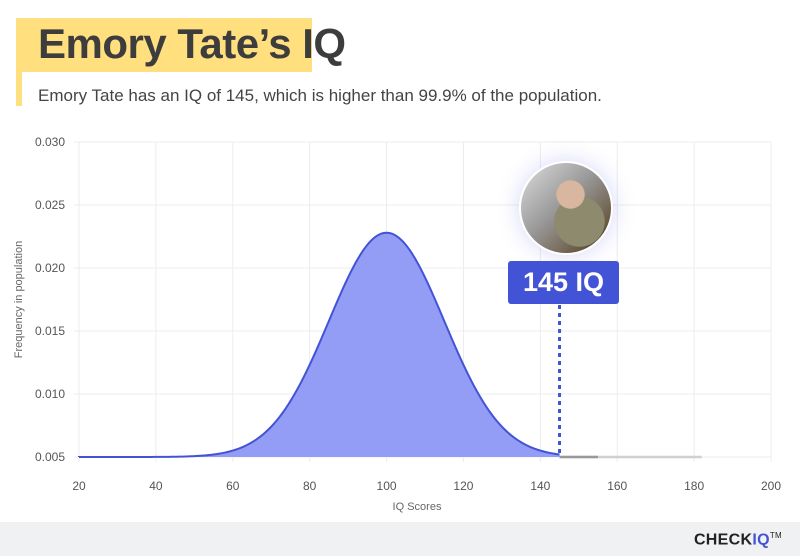  Describe the element at coordinates (694, 486) in the screenshot. I see `x-tick-label: 180` at that location.